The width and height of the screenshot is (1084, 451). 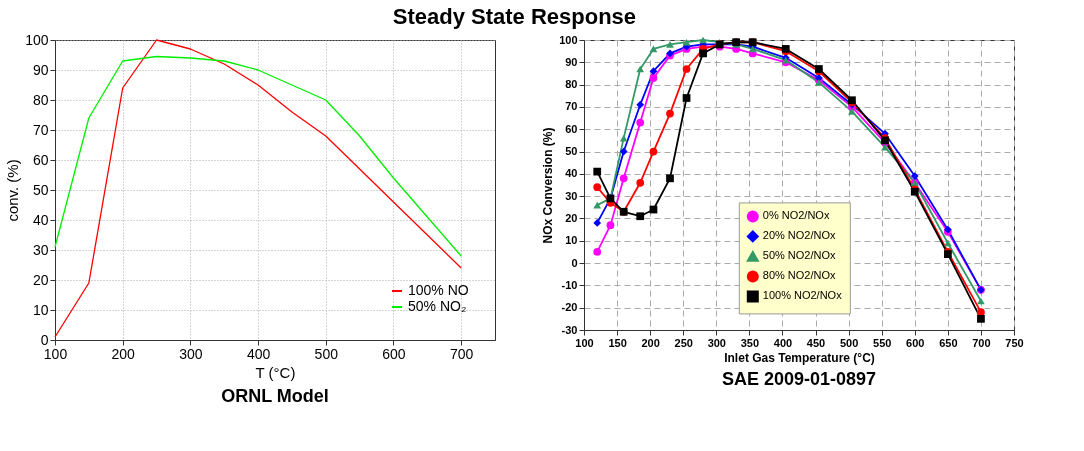 I want to click on y-tick-label: -30, so click(x=569, y=329).